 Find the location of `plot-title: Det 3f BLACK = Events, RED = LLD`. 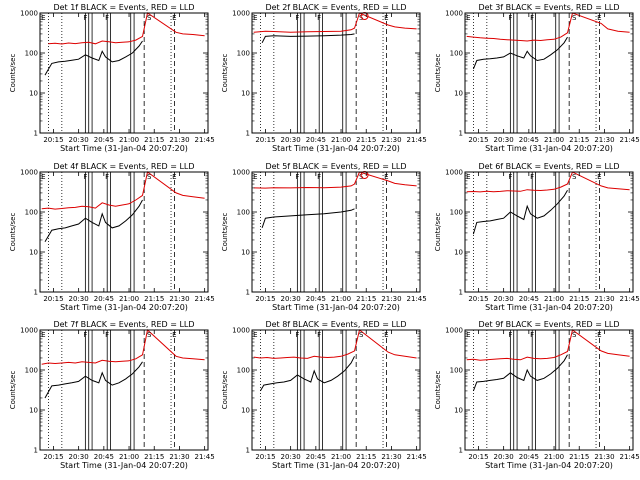

plot-title: Det 3f BLACK = Events, RED = LLD is located at coordinates (548, 7).